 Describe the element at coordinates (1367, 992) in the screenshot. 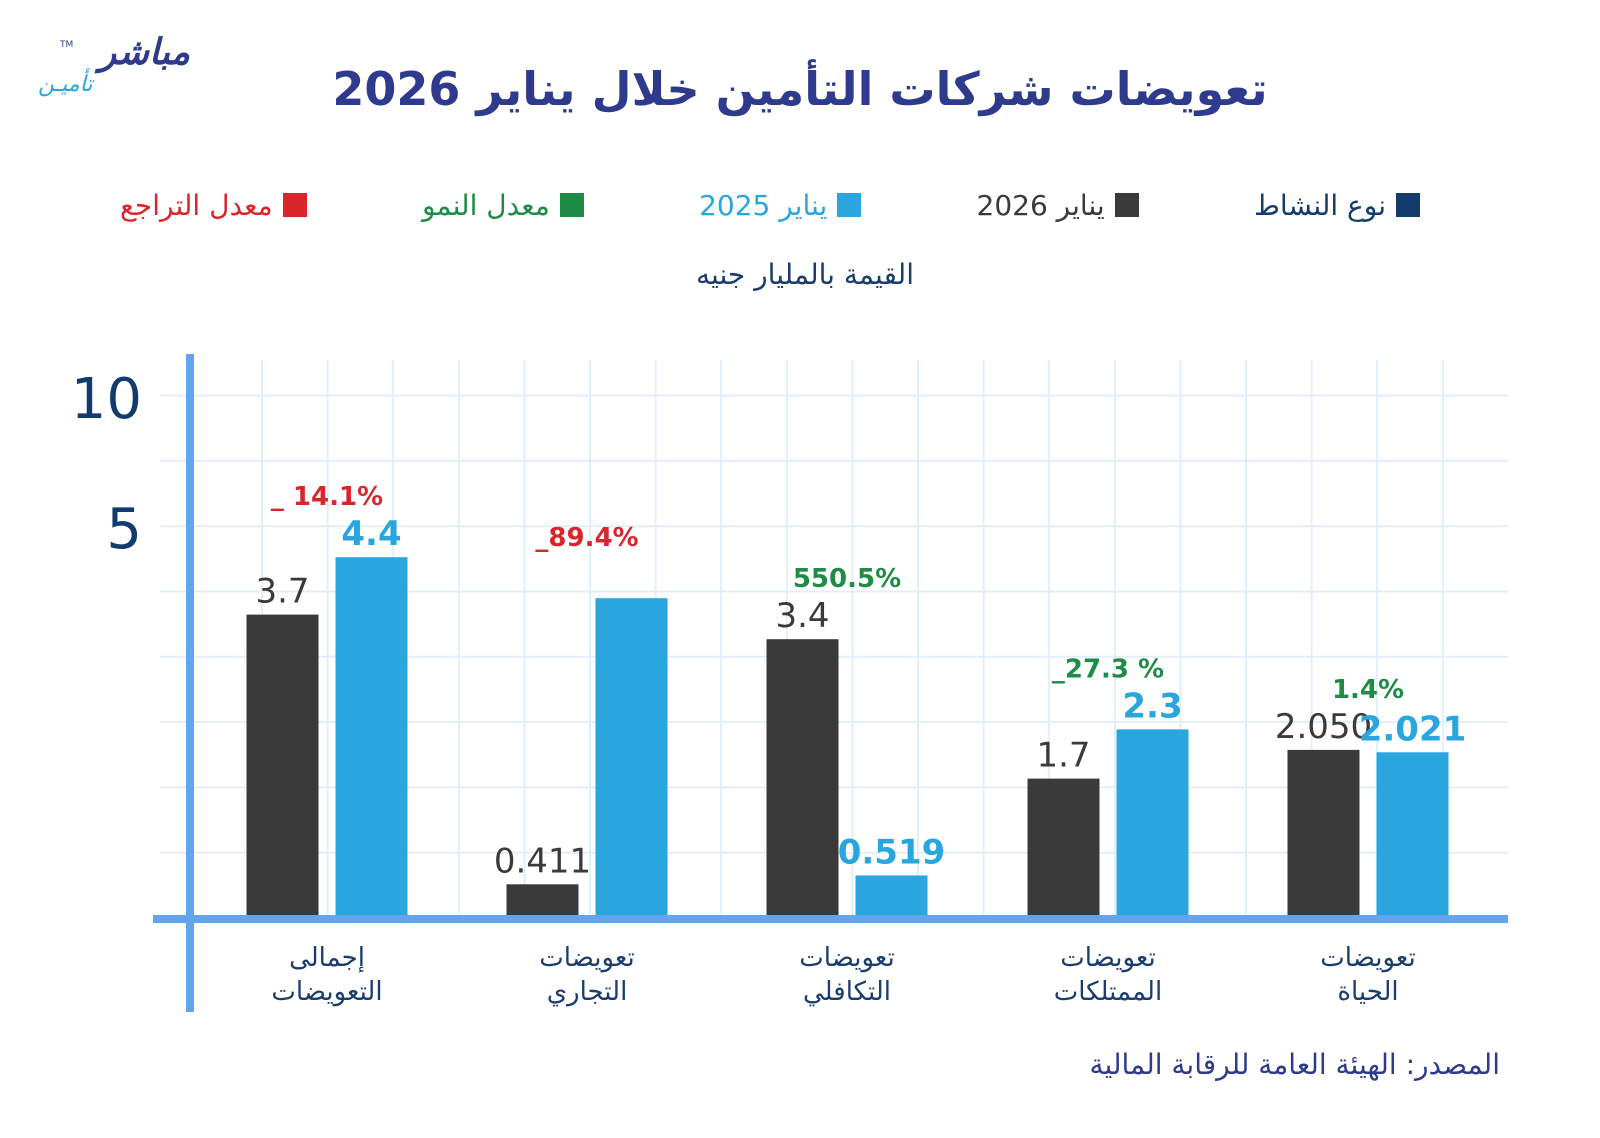

I see `category-label-line2: الحياة` at that location.